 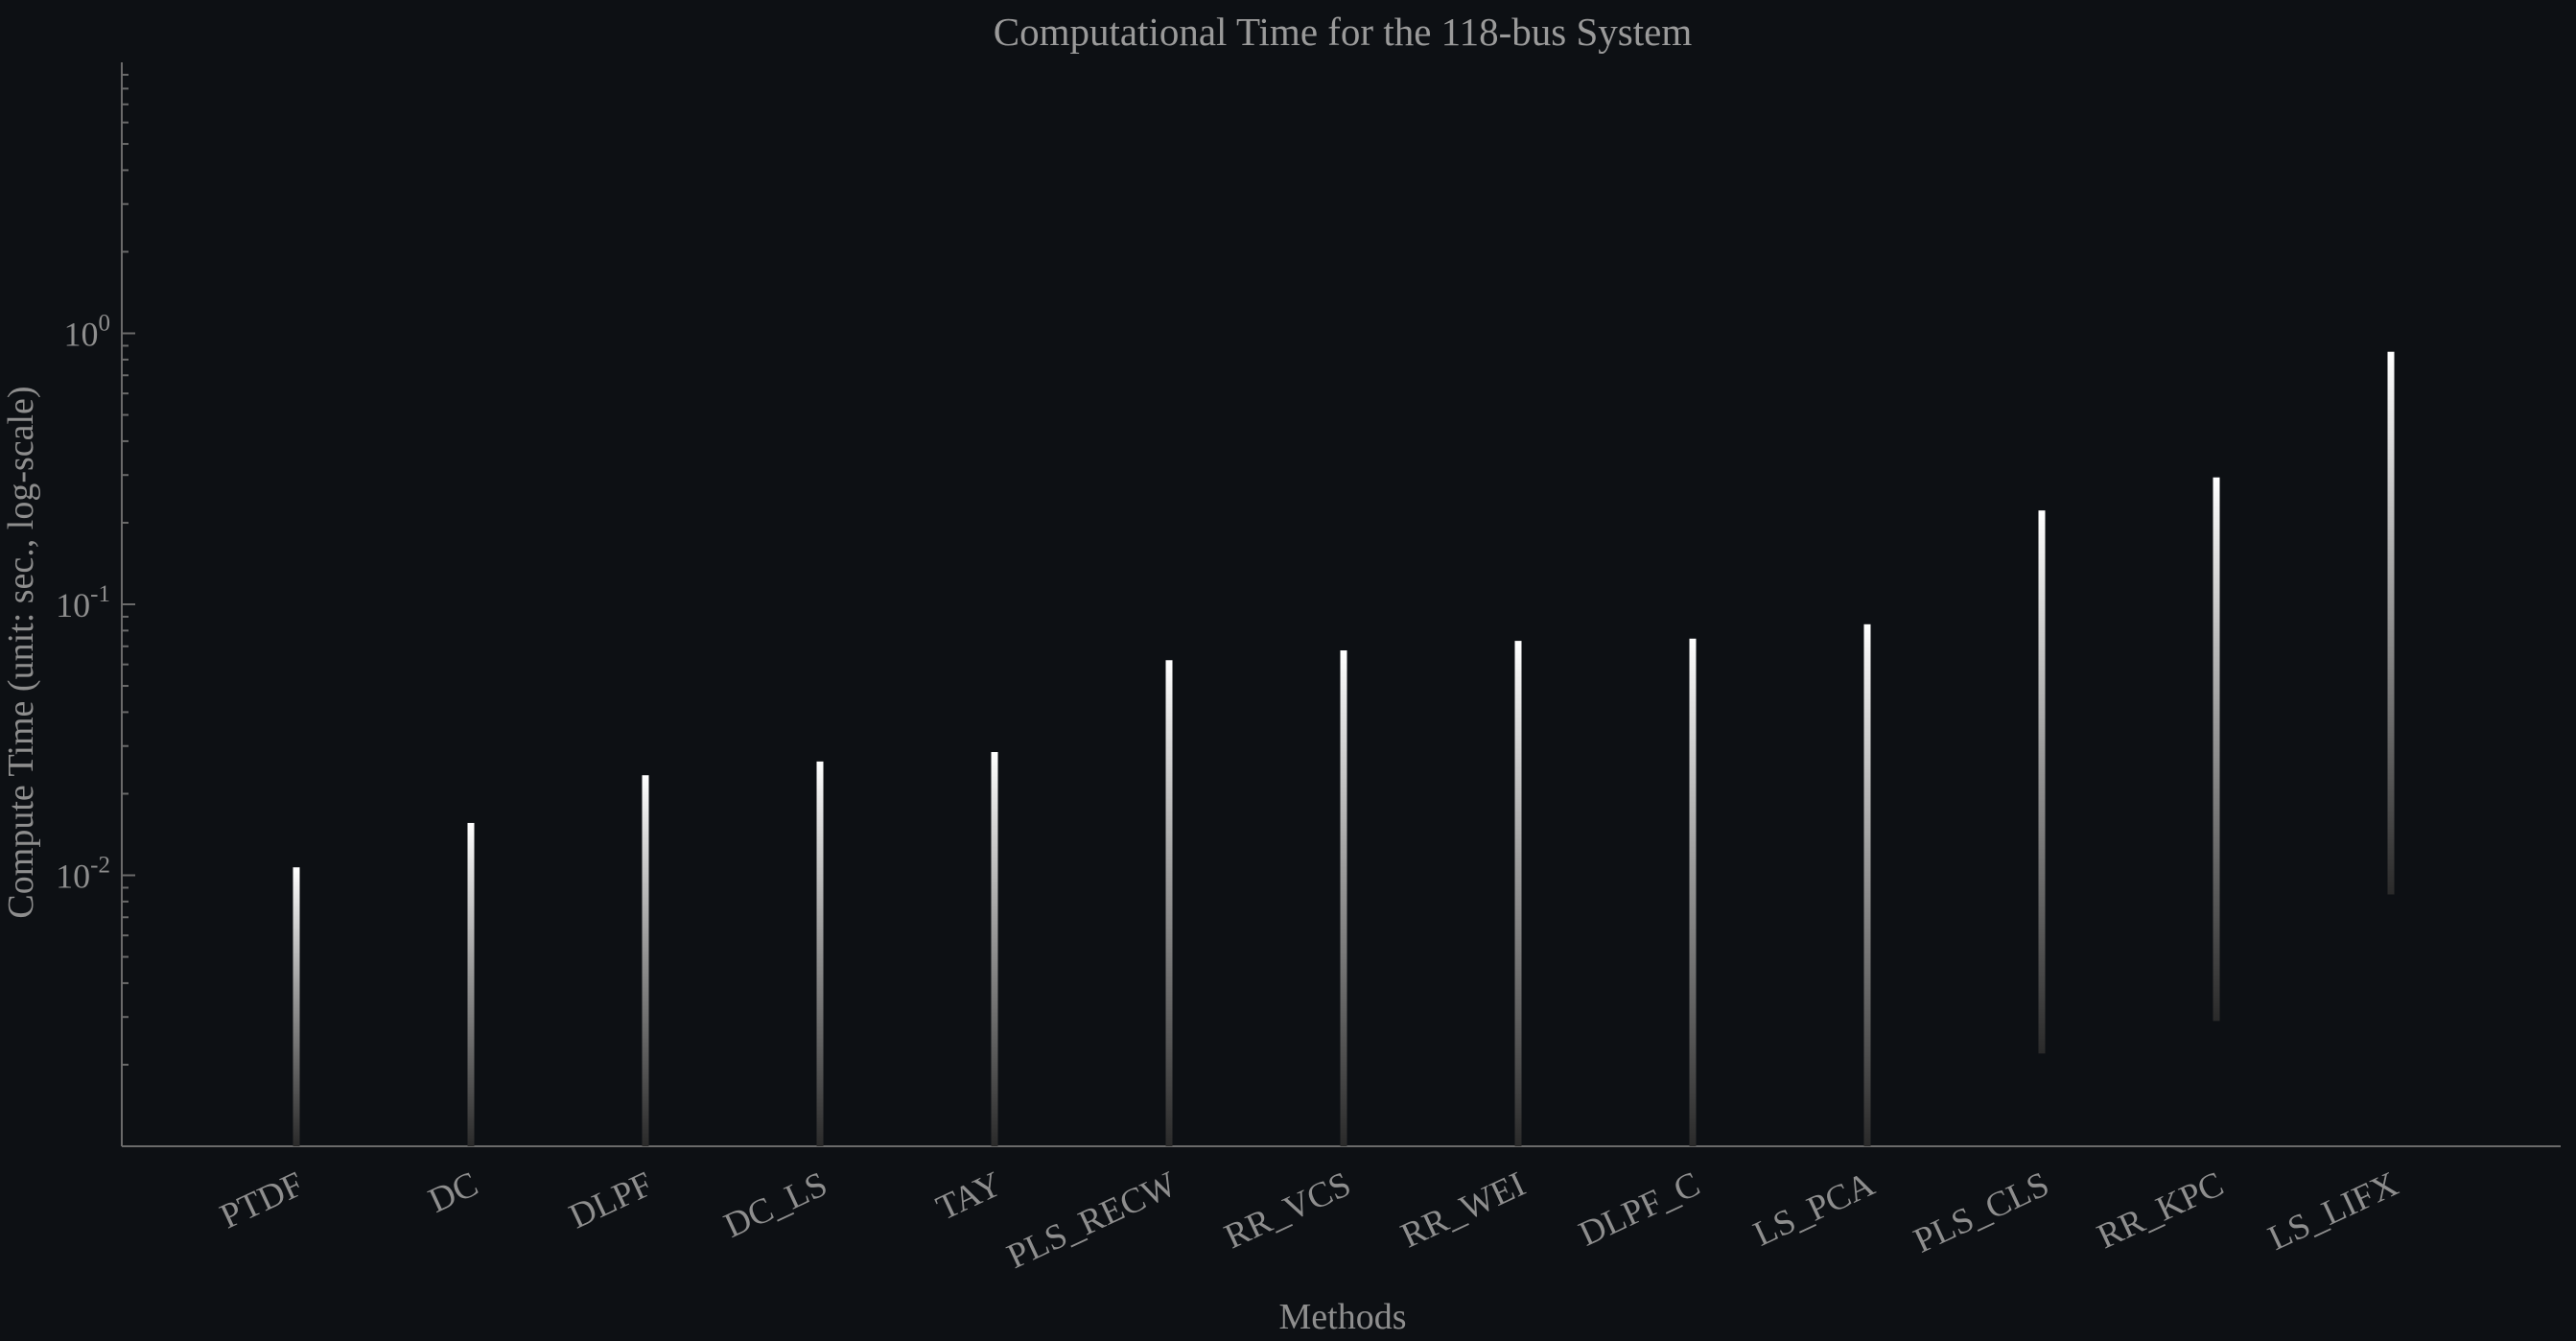 What do you see at coordinates (1814, 1210) in the screenshot?
I see `x-tick-label: LS_PCA` at bounding box center [1814, 1210].